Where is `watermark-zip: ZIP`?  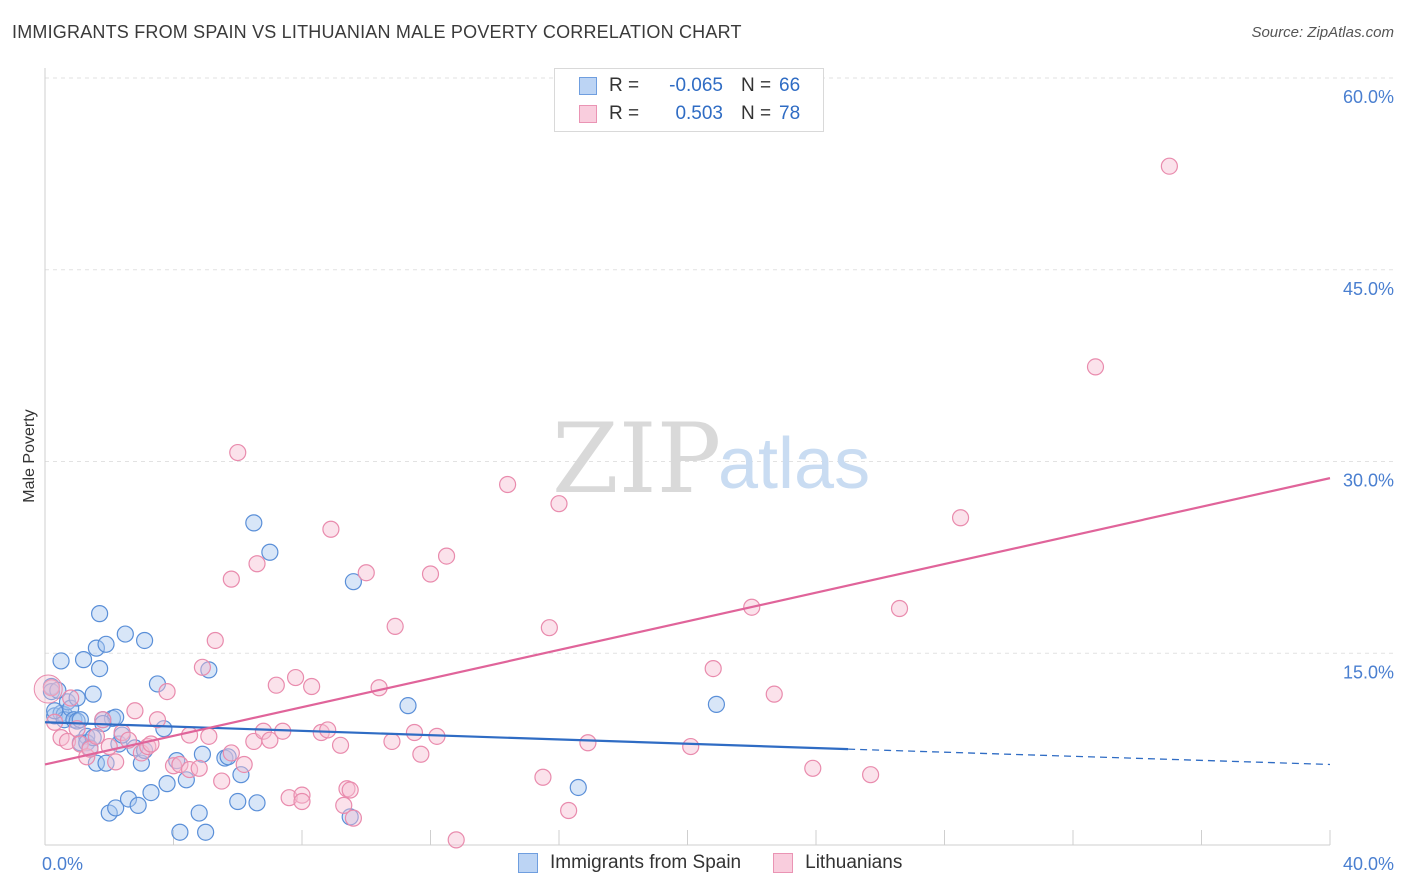 watermark-zip: ZIP is located at coordinates (636, 459).